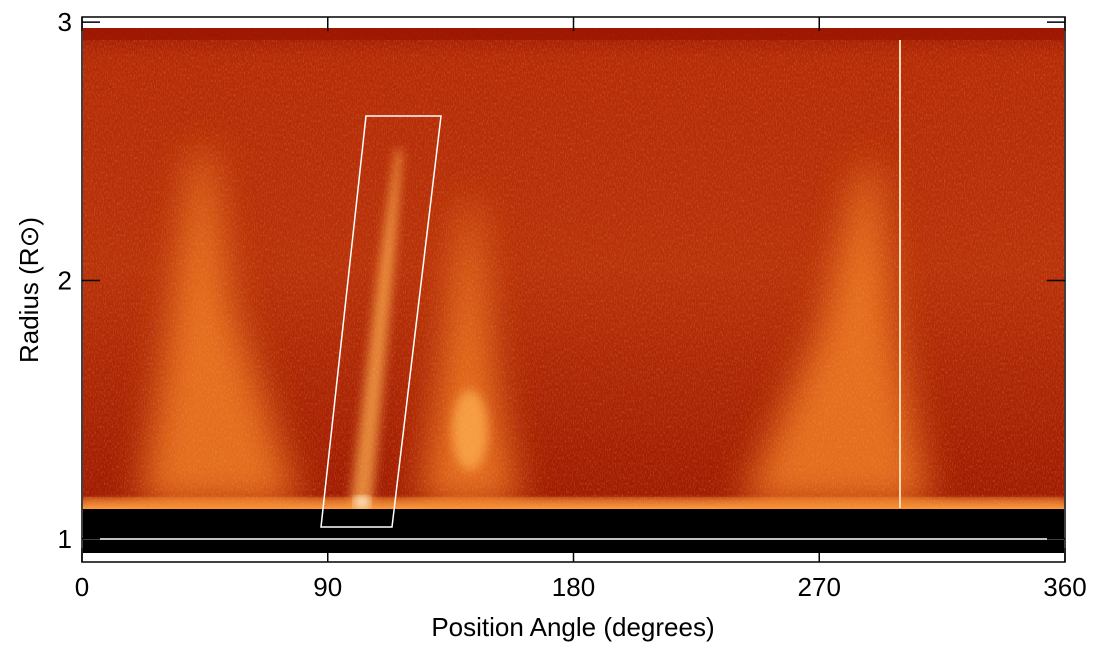  I want to click on y-tick-label: 3, so click(65, 22).